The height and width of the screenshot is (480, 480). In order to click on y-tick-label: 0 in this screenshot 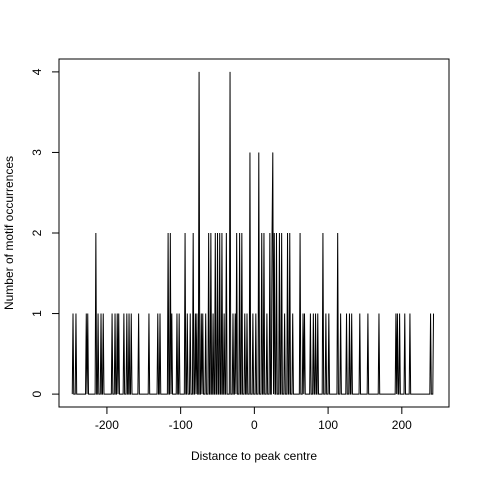, I will do `click(37, 393)`.